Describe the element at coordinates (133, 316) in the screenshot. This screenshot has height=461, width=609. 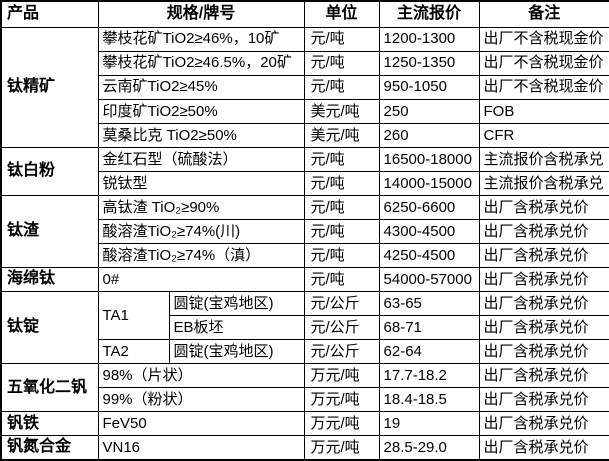
I see `grade-cell: TA1` at that location.